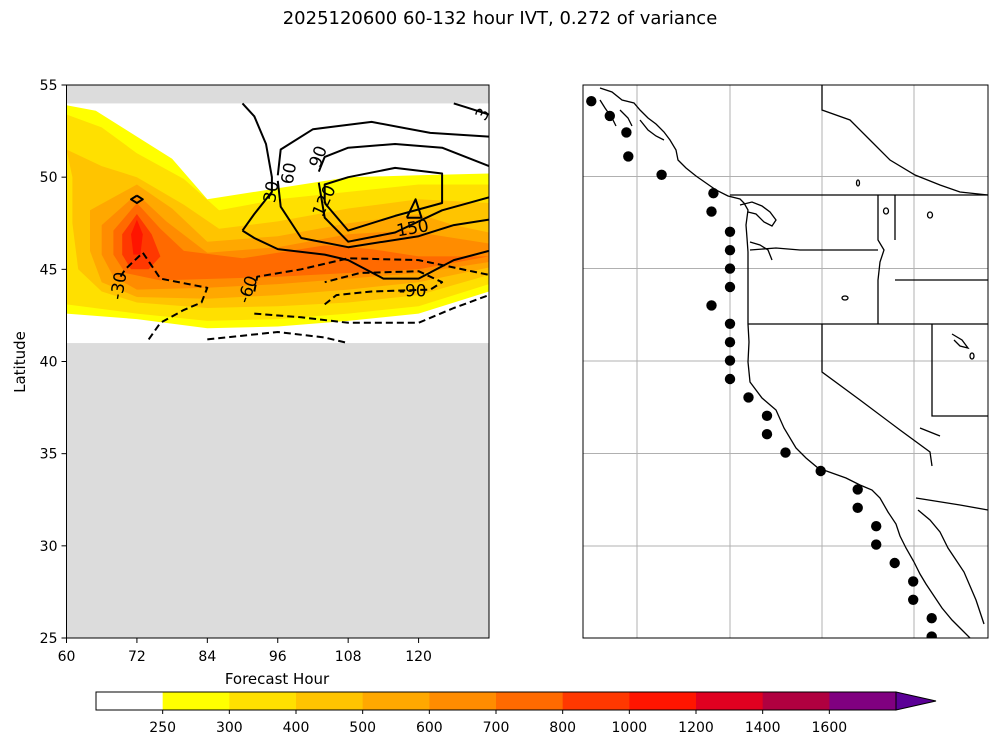 The width and height of the screenshot is (1000, 749). What do you see at coordinates (830, 728) in the screenshot?
I see `colorbar-tick-label: 1600` at bounding box center [830, 728].